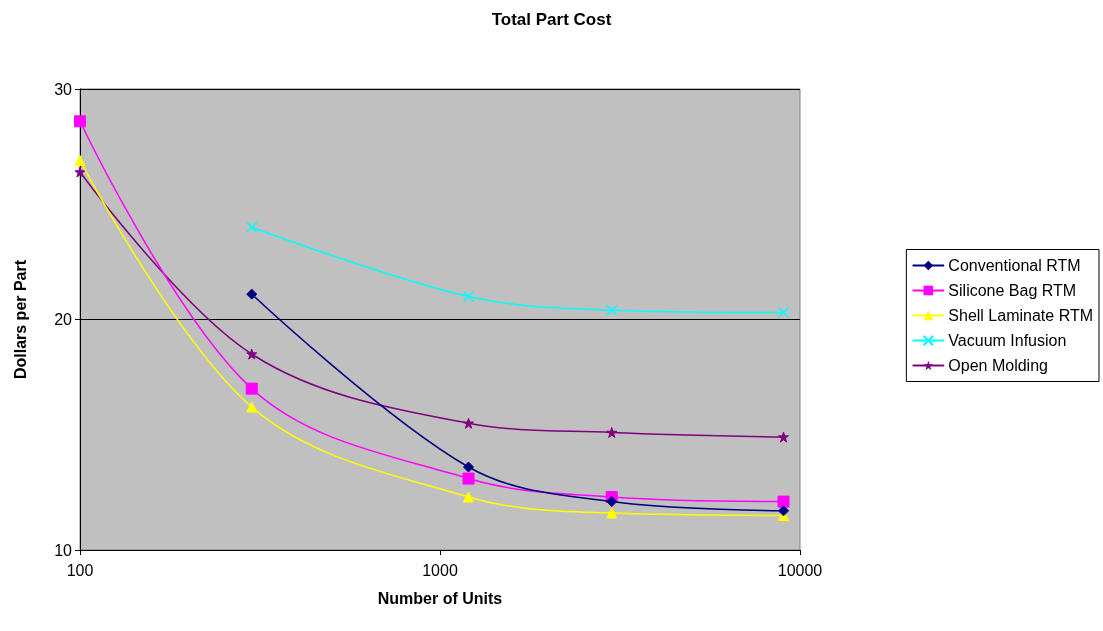 The image size is (1103, 631). Describe the element at coordinates (80, 570) in the screenshot. I see `x-tick-label: 100` at that location.